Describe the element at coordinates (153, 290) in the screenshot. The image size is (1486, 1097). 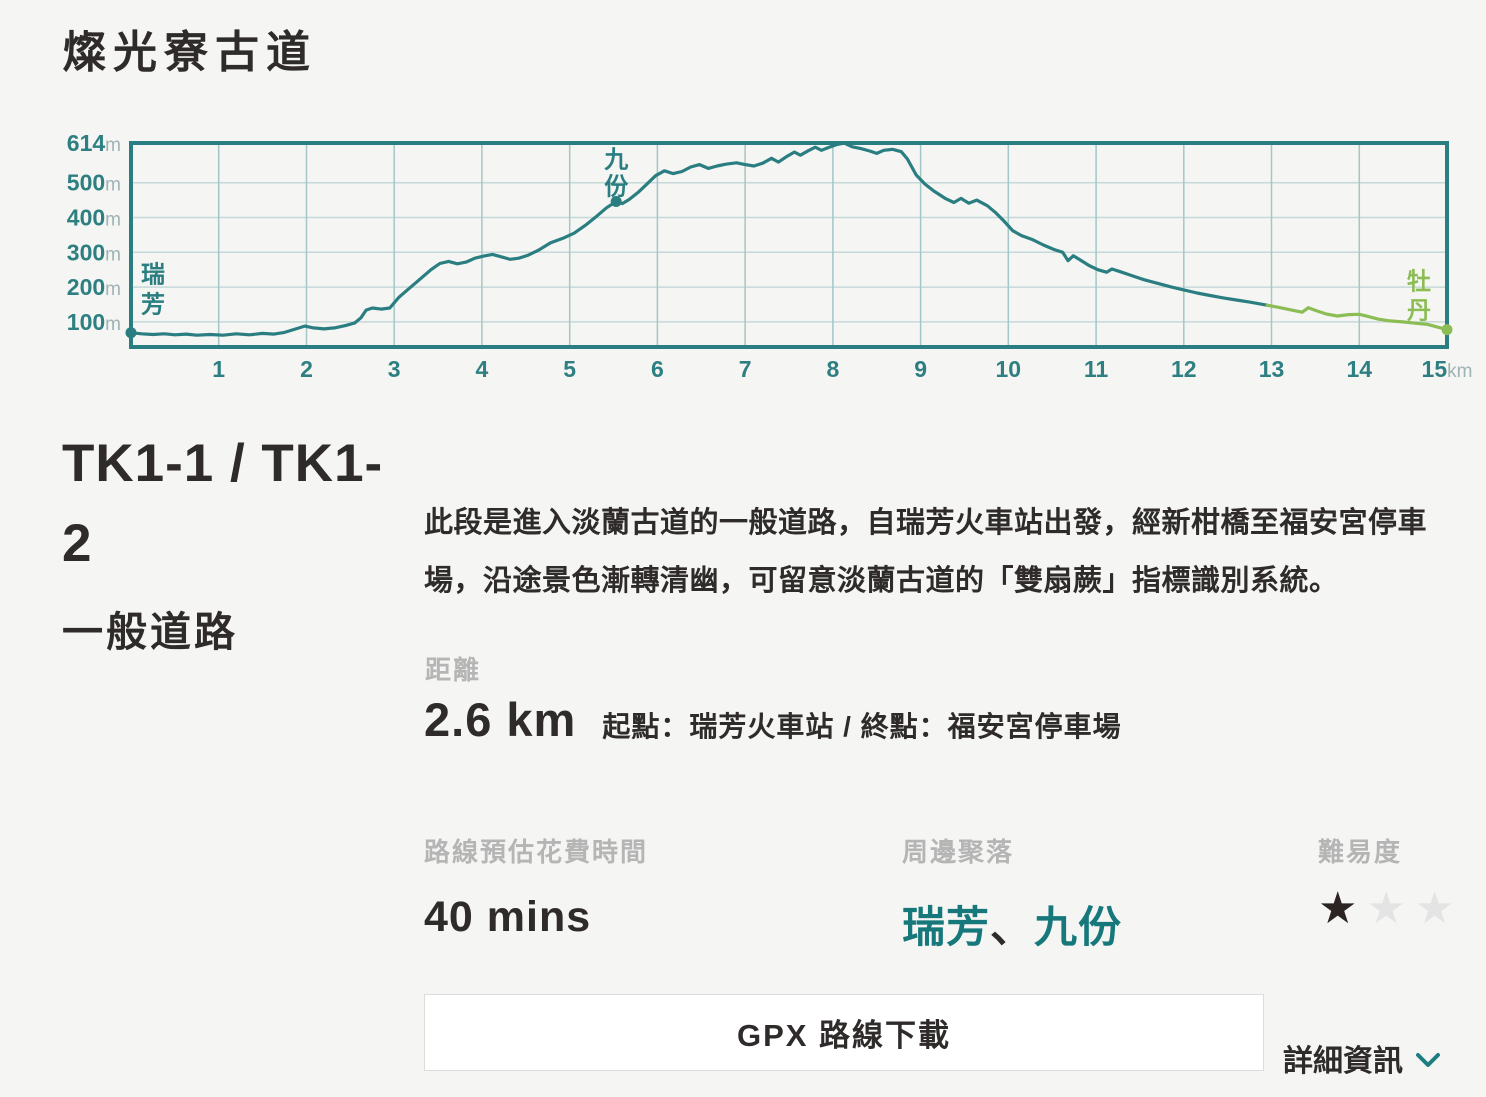
I see `svg-text: 瑞芳` at that location.